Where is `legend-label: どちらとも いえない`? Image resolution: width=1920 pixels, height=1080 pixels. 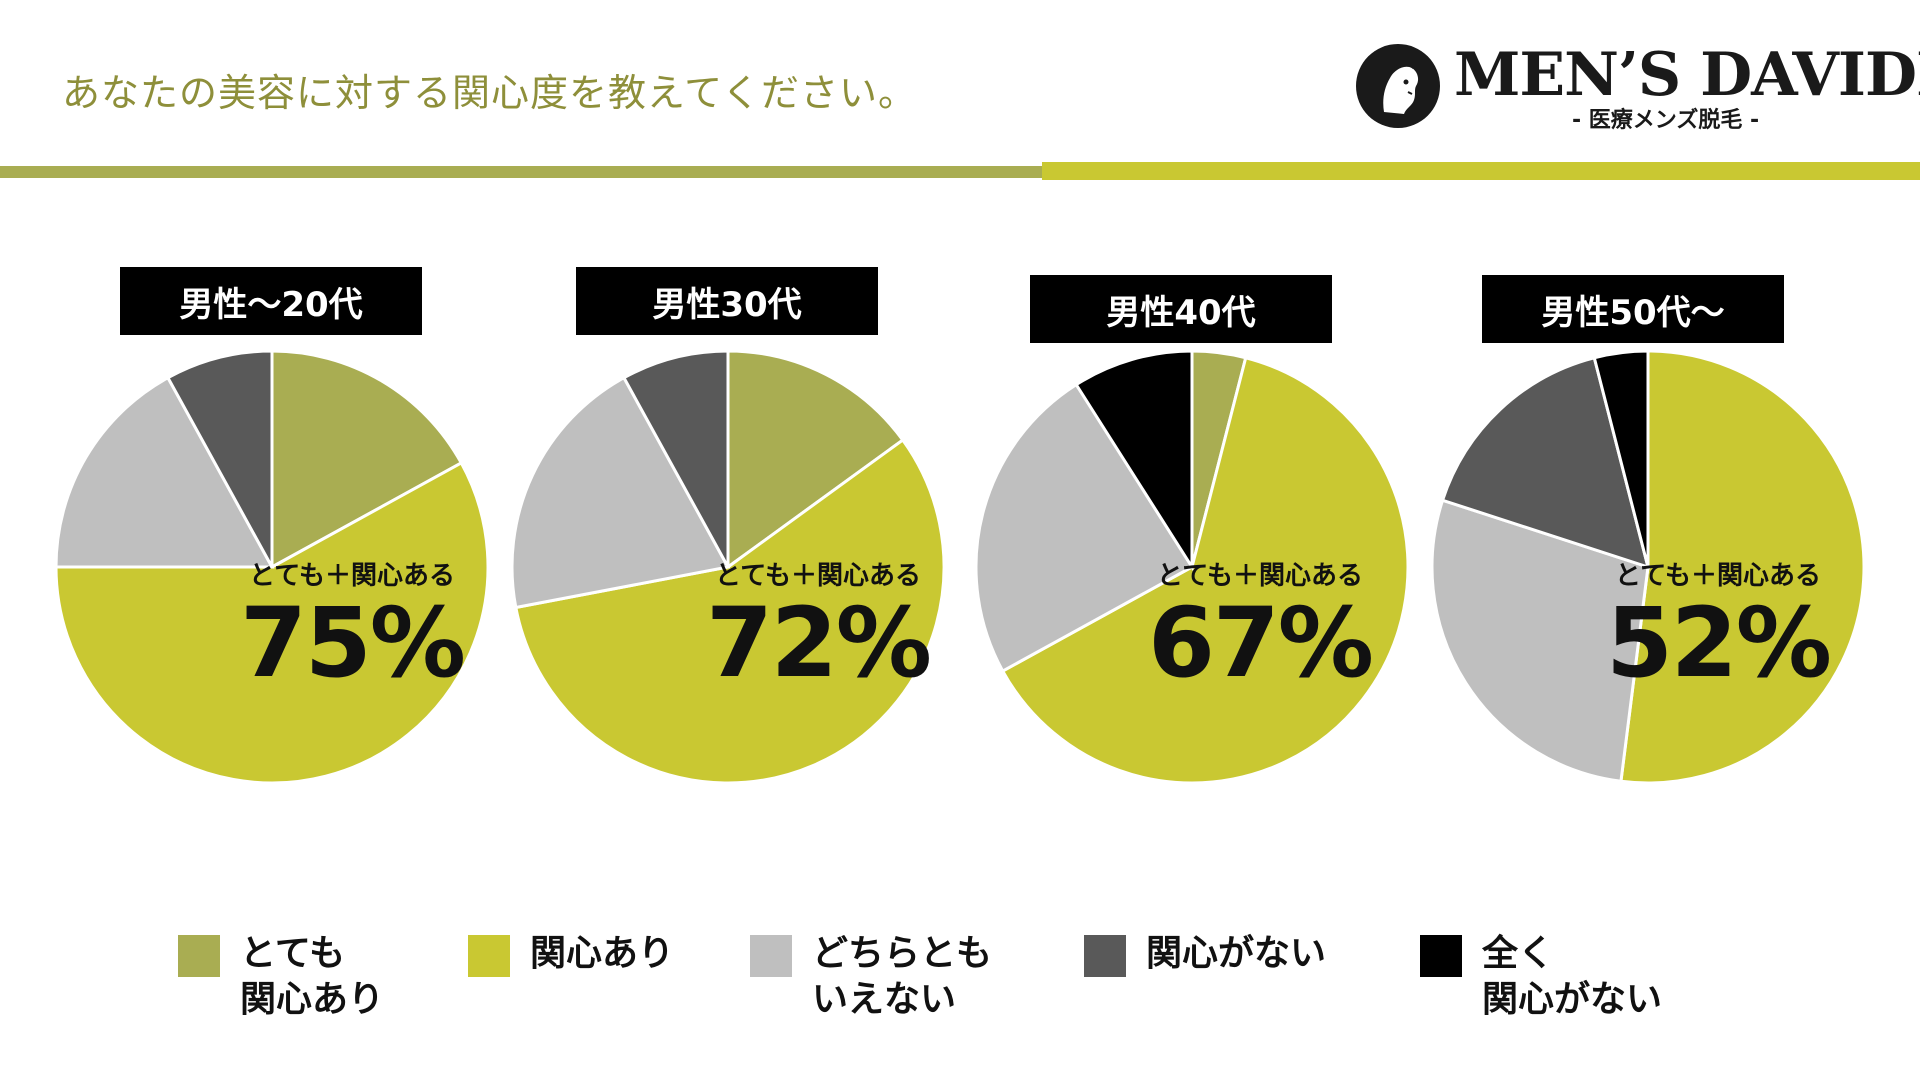
legend-label: どちらとも いえない is located at coordinates (902, 976).